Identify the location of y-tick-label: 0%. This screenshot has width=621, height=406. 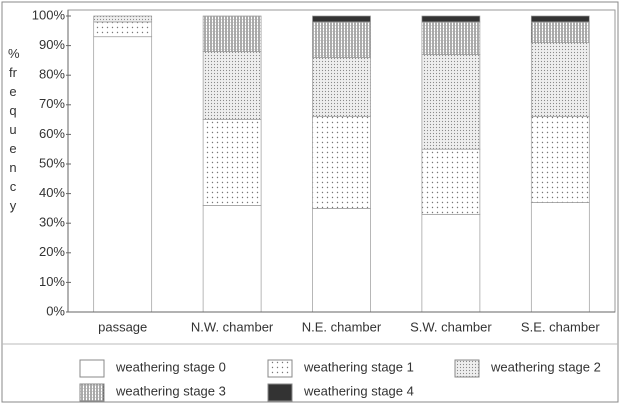
(55, 310).